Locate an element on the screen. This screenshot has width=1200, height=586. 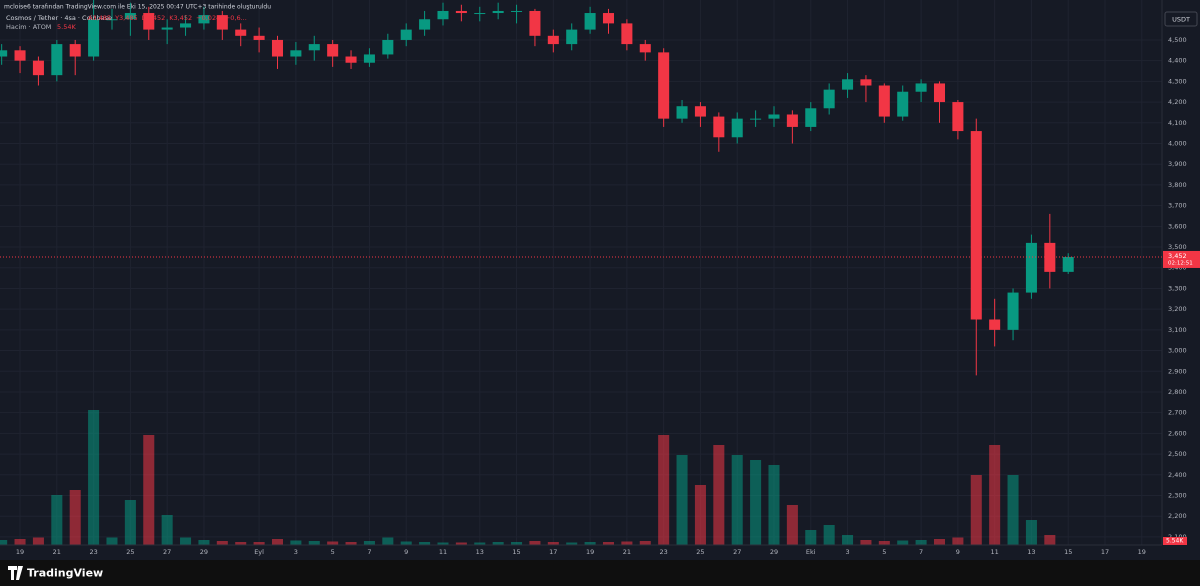
y-tick-label: 3,000 is located at coordinates (1177, 351).